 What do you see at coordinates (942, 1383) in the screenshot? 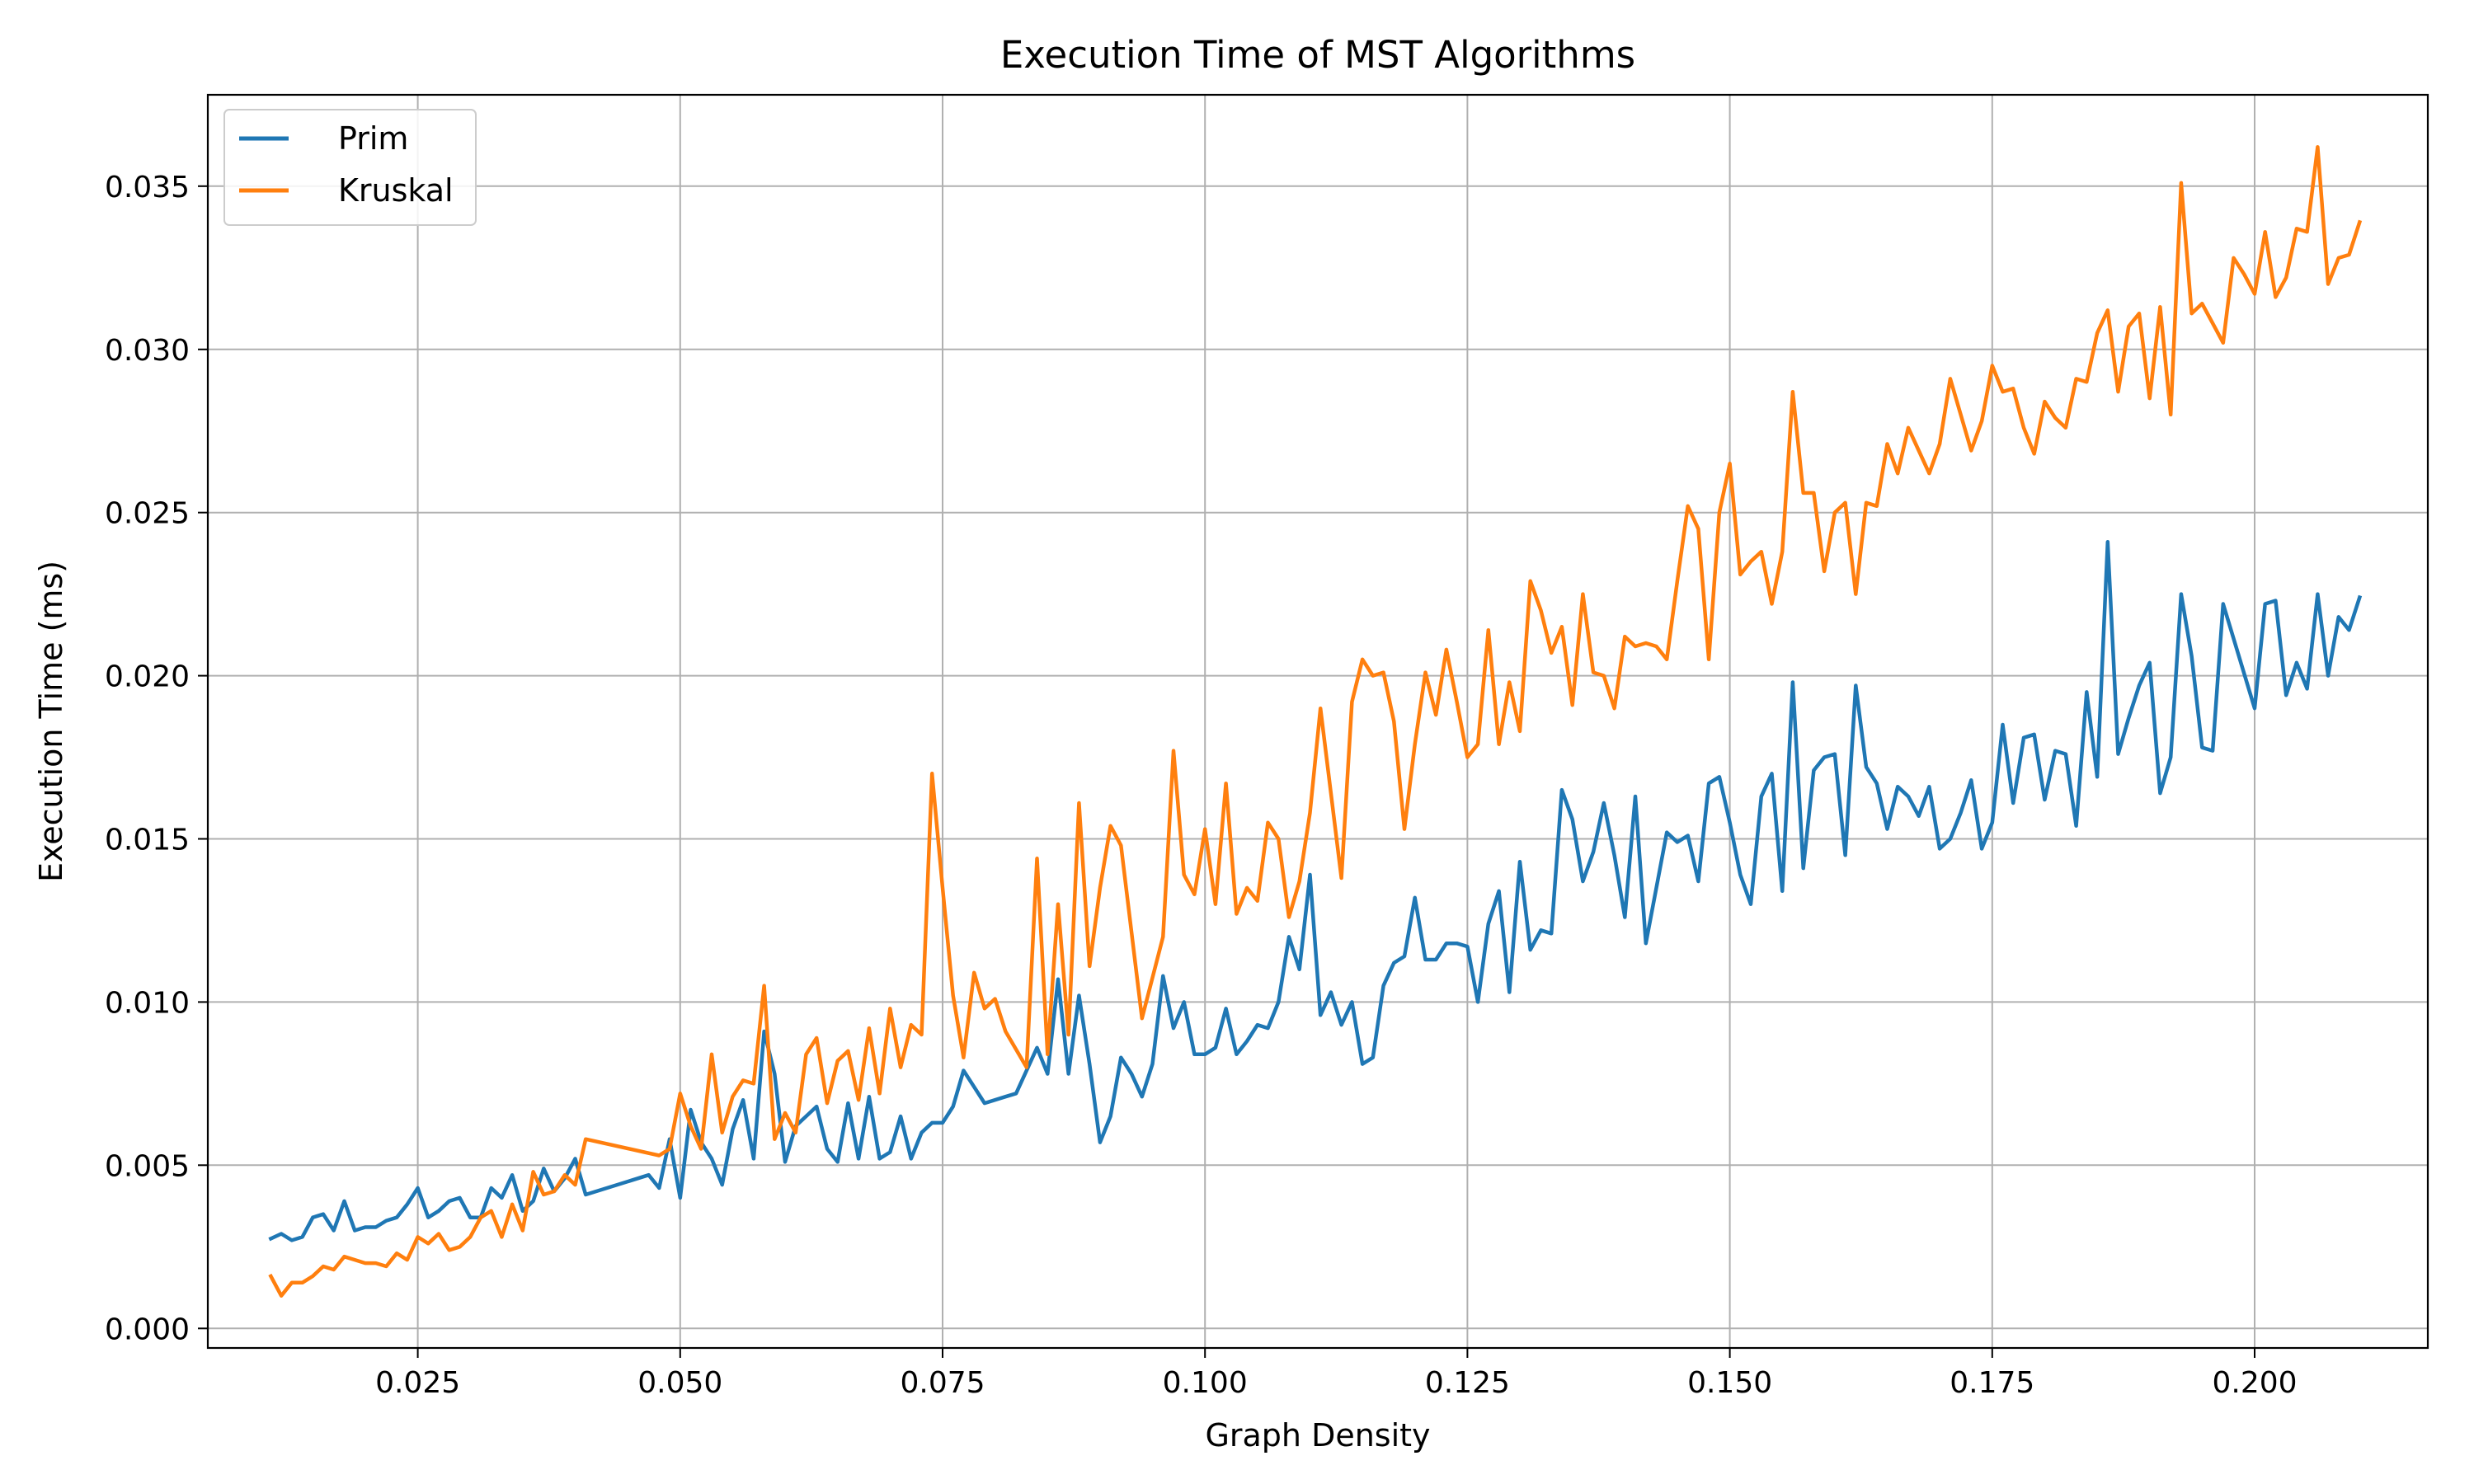
I see `x-tick-label: 0.075` at bounding box center [942, 1383].